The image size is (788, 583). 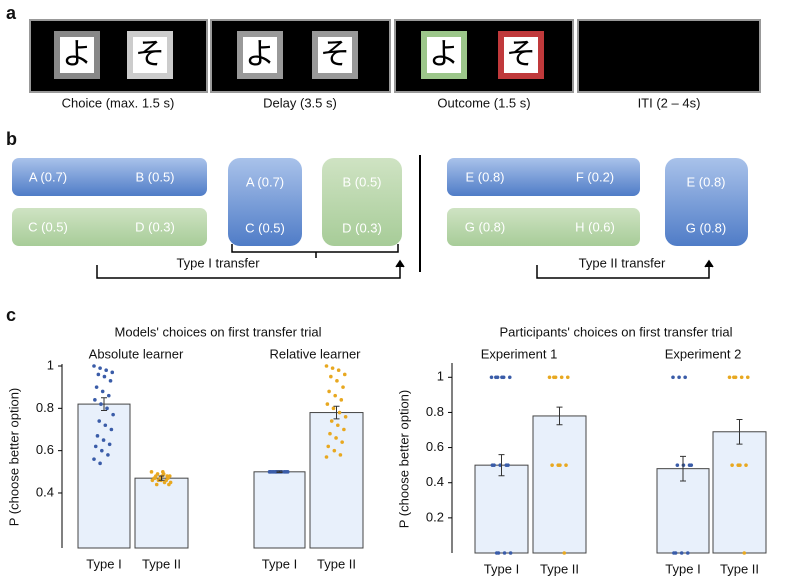 I want to click on transfer-caption: Type II transfer, so click(x=622, y=262).